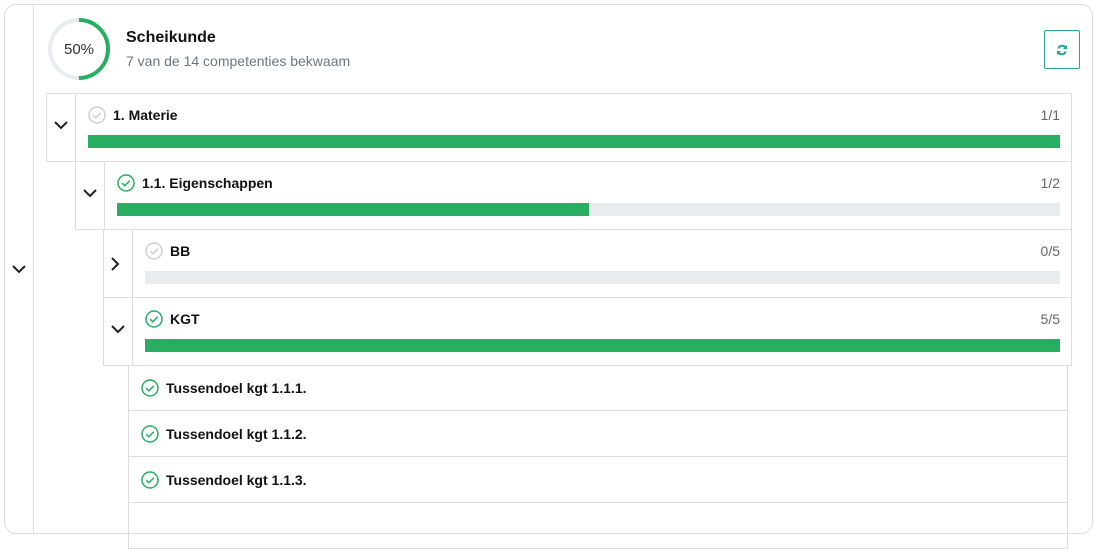  What do you see at coordinates (236, 433) in the screenshot?
I see `leaf-label: Tussendoel kgt 1.1.2.` at bounding box center [236, 433].